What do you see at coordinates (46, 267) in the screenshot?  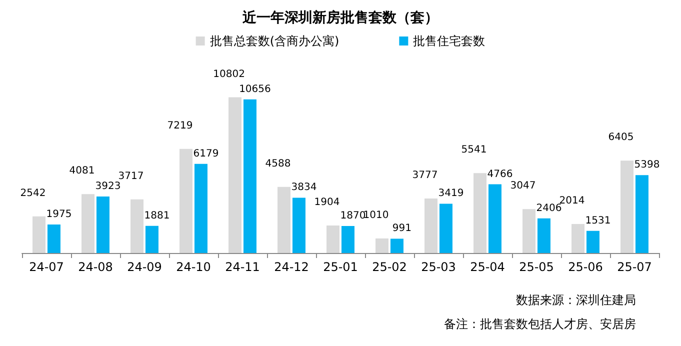 I see `x-tick-label: 24-07` at bounding box center [46, 267].